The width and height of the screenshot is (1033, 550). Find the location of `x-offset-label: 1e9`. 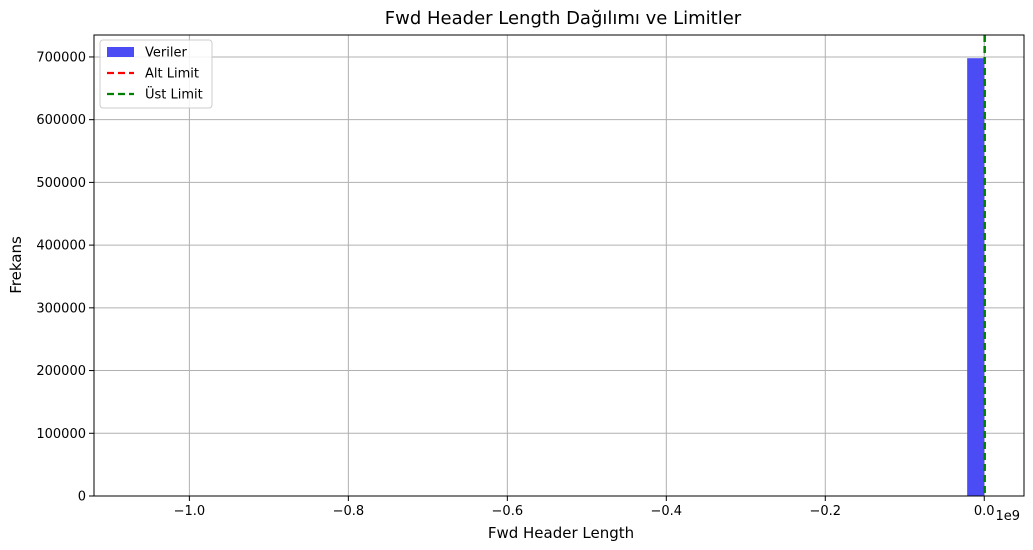

x-offset-label: 1e9 is located at coordinates (1007, 516).